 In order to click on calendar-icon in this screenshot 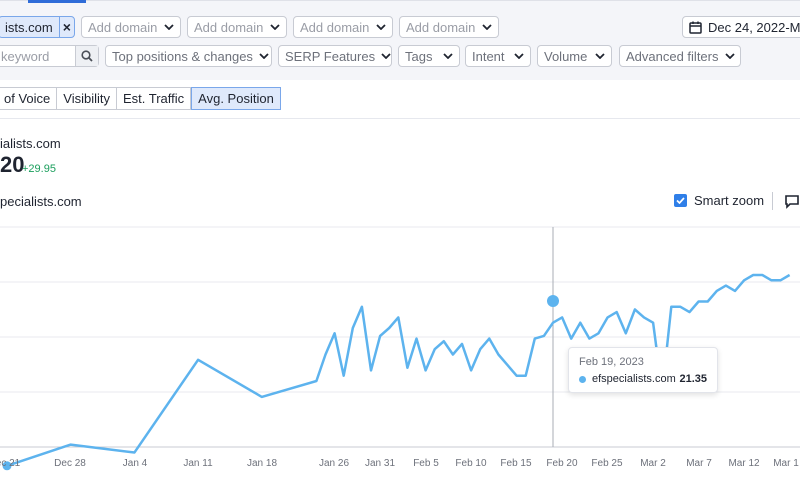, I will do `click(695, 27)`.